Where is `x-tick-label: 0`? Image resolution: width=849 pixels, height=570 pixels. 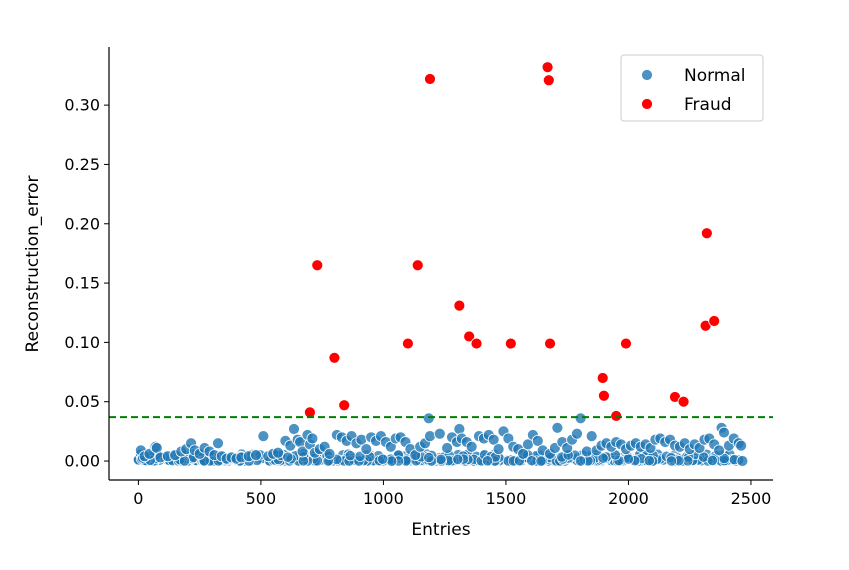 x-tick-label: 0 is located at coordinates (138, 498).